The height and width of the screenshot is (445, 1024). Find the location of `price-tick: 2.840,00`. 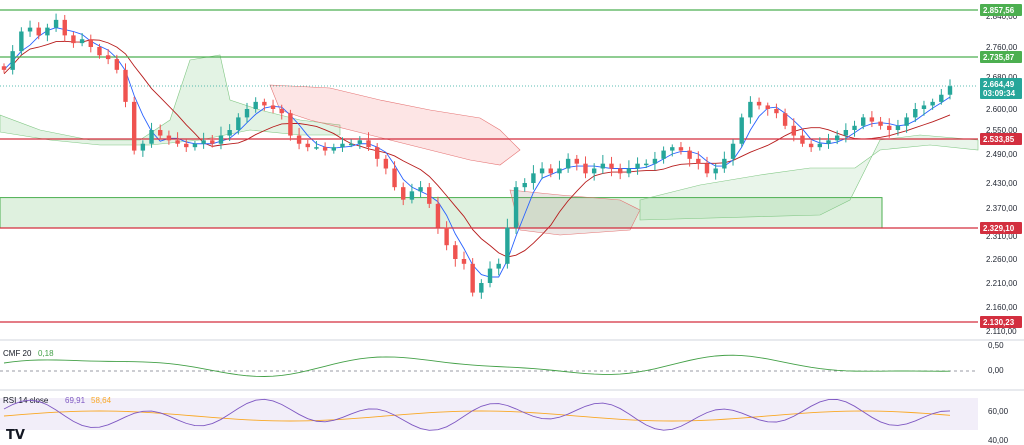

price-tick: 2.840,00 is located at coordinates (1002, 16).